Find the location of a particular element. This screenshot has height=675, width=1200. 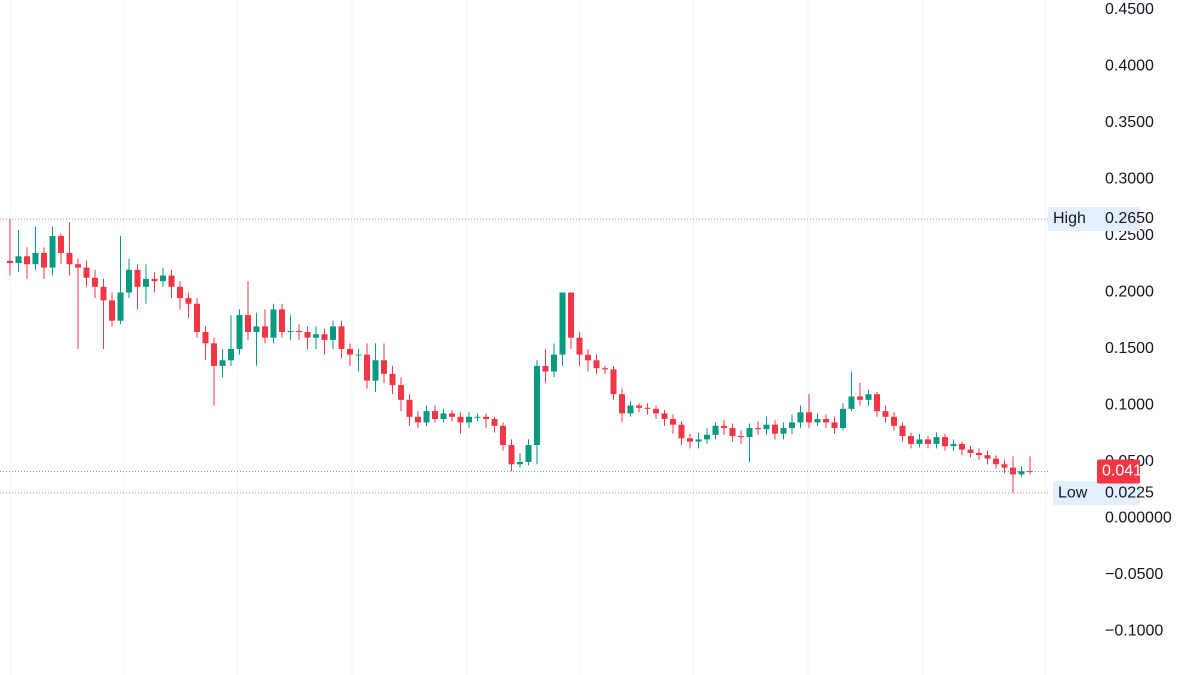

low-tag-value: 0.0225 is located at coordinates (1129, 492).